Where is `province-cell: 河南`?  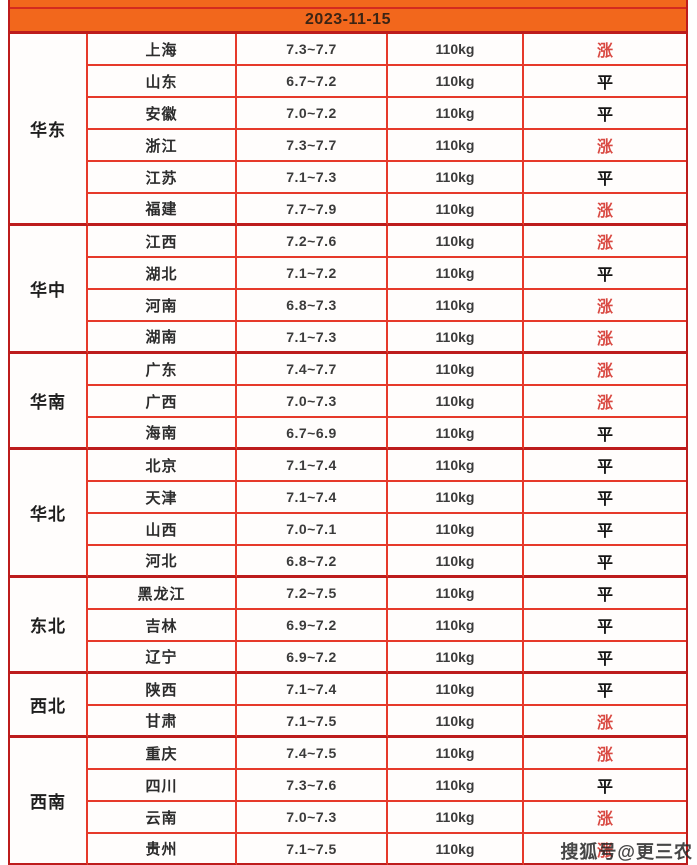
province-cell: 河南 is located at coordinates (162, 306).